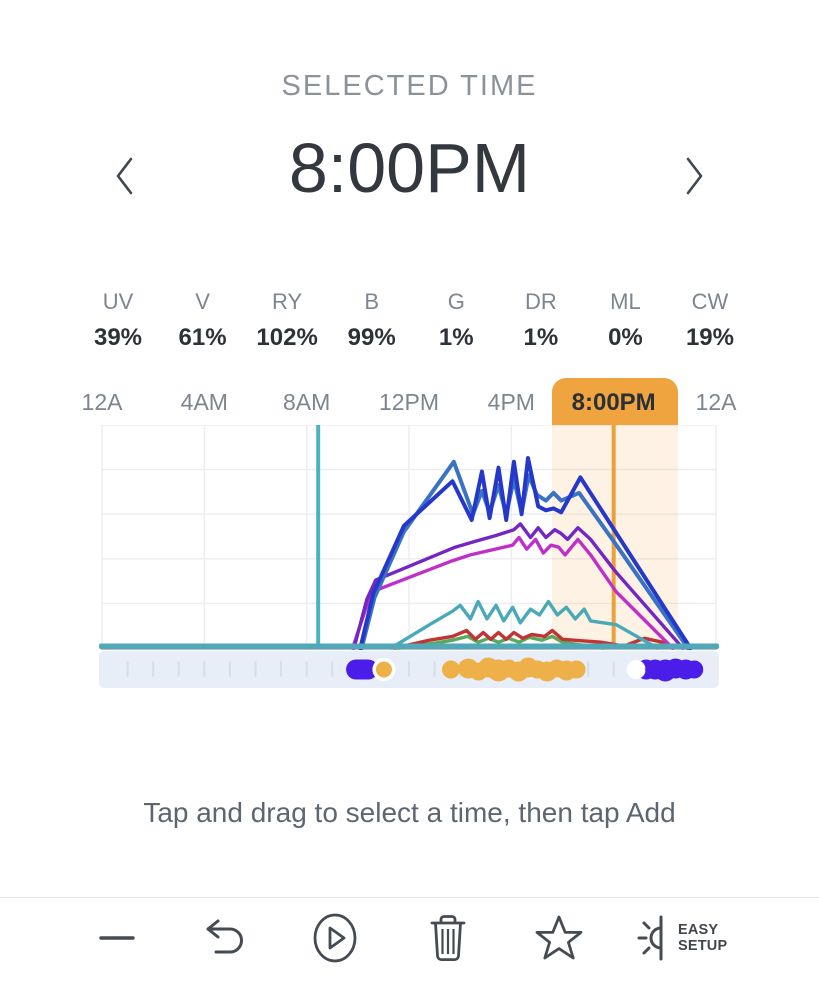 Image resolution: width=819 pixels, height=1000 pixels. What do you see at coordinates (204, 402) in the screenshot?
I see `time-tick-label-4AM: 4AM` at bounding box center [204, 402].